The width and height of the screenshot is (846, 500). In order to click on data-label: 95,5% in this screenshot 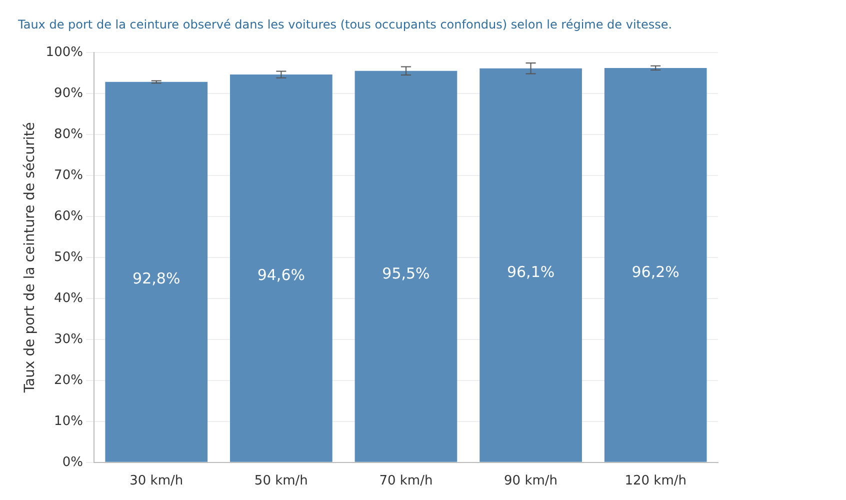, I will do `click(406, 273)`.